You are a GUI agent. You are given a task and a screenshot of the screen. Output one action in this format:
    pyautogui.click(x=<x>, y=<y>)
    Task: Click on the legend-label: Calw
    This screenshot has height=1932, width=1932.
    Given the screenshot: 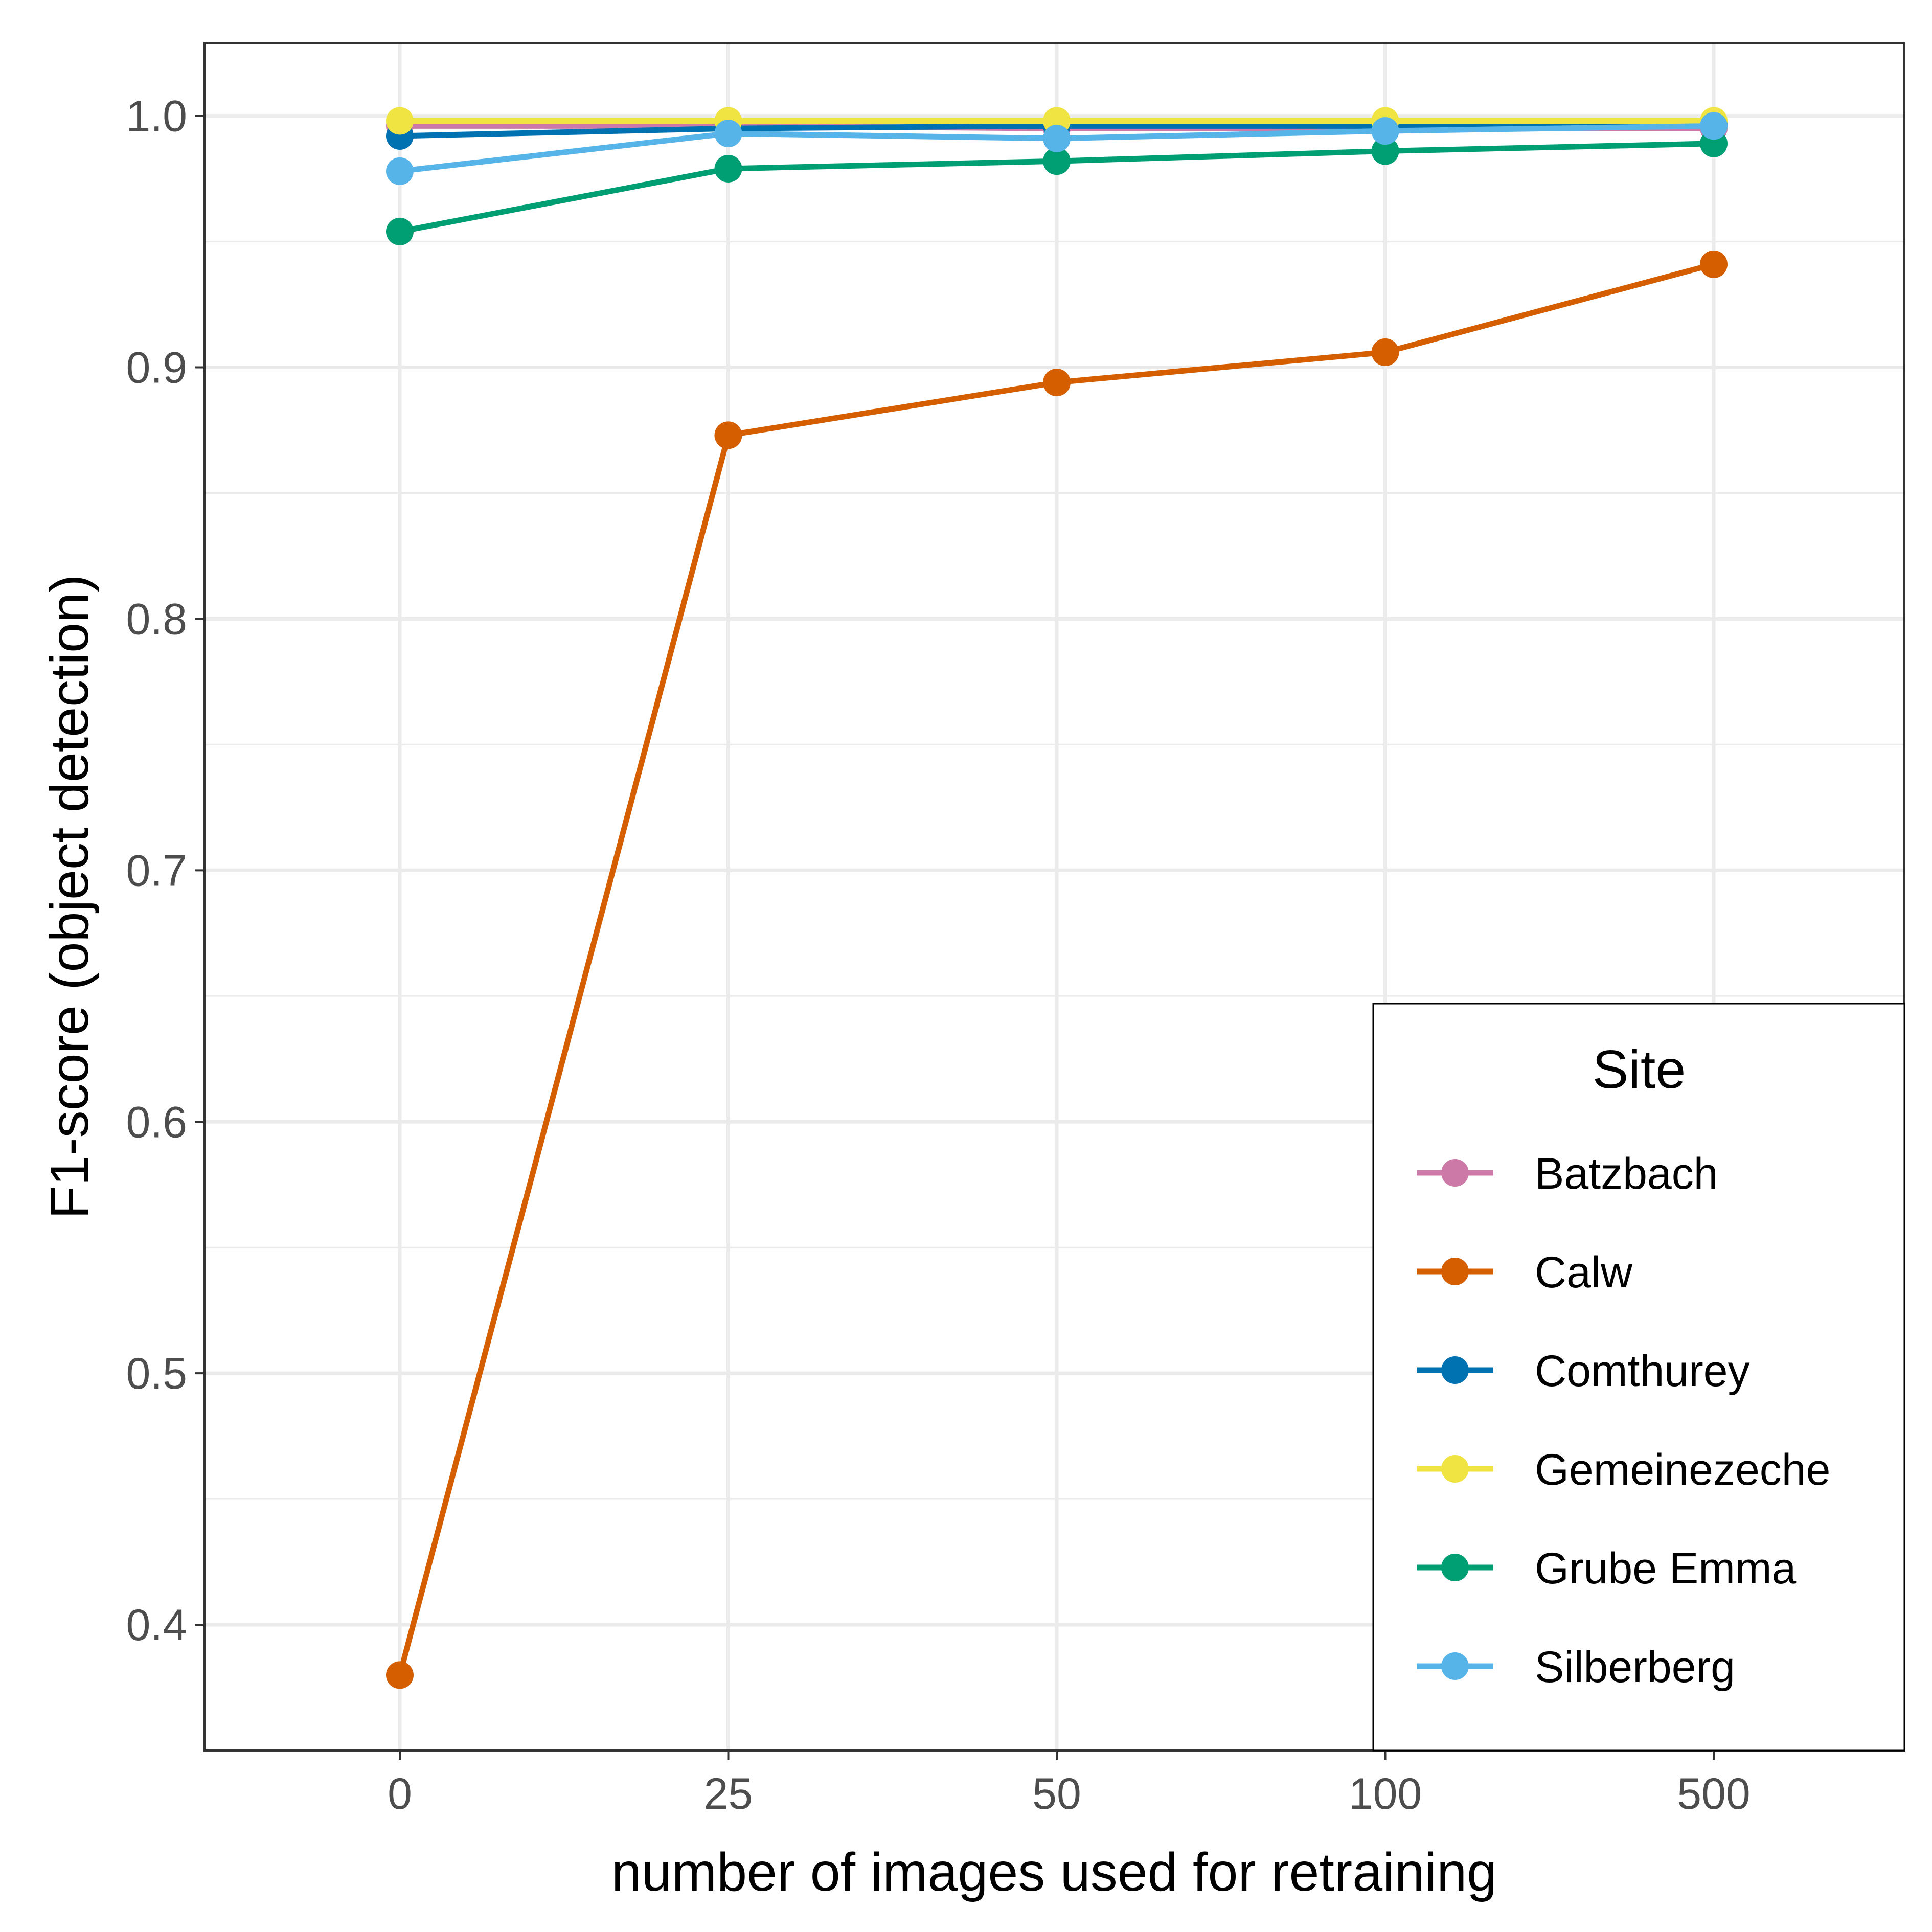 What is the action you would take?
    pyautogui.click(x=1584, y=1272)
    